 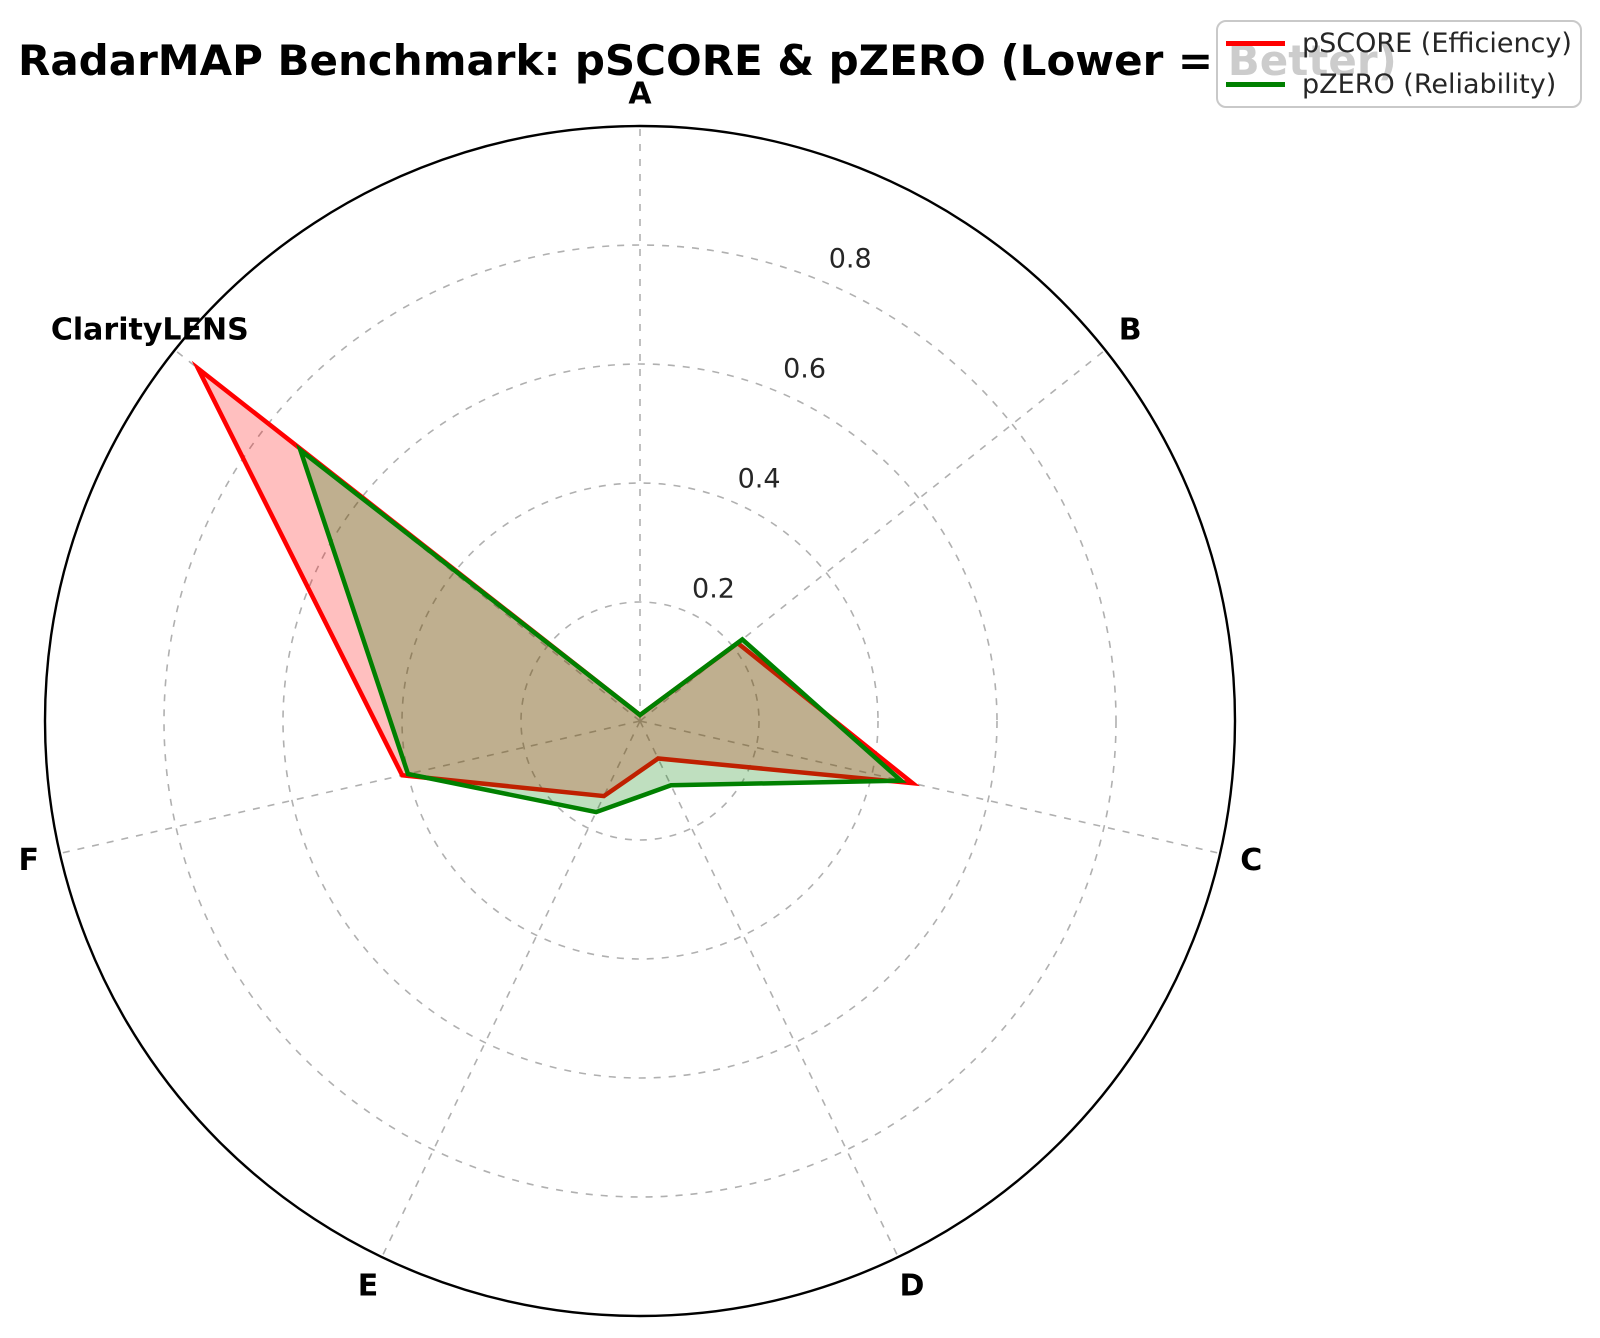 What do you see at coordinates (759, 479) in the screenshot?
I see `tick-label-0.4: 0.4` at bounding box center [759, 479].